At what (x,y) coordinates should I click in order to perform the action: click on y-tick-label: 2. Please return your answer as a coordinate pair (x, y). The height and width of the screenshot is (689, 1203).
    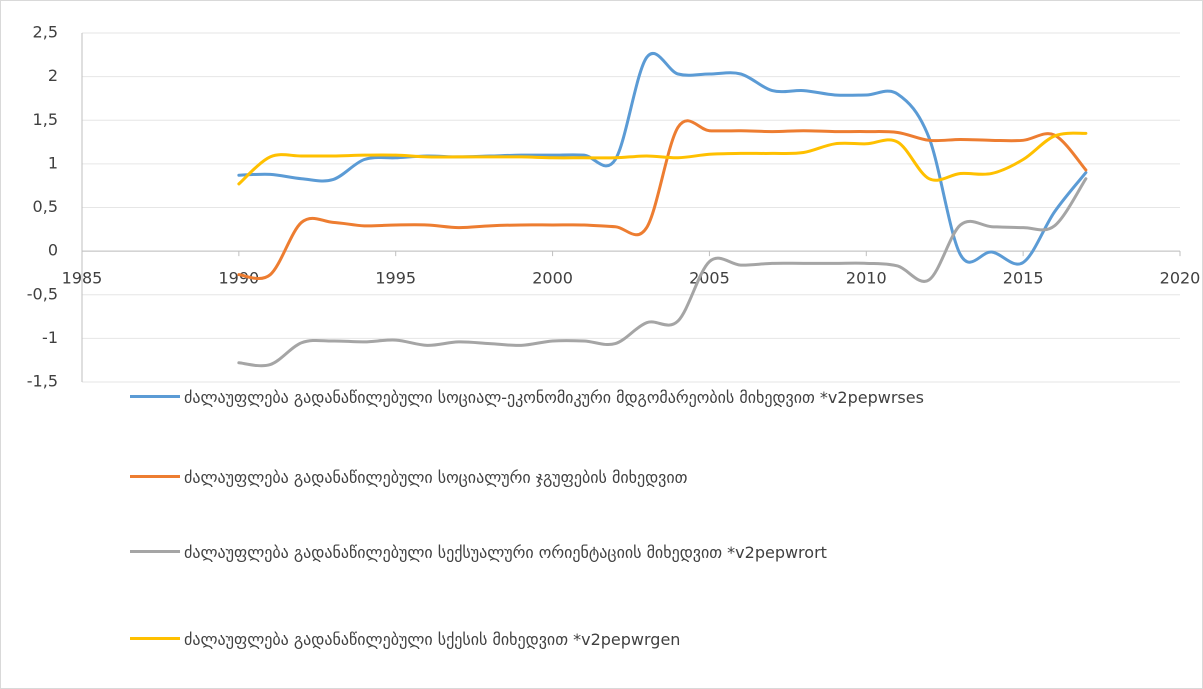
    Looking at the image, I should click on (53, 75).